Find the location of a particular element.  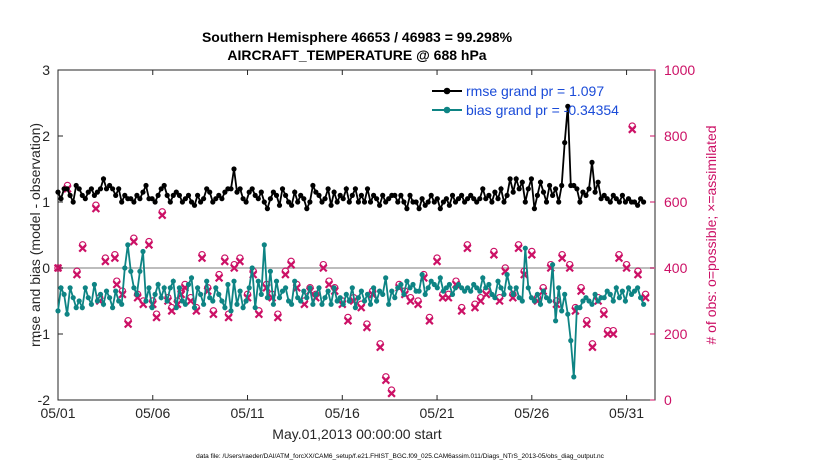

x-tick-label: 05/06 is located at coordinates (152, 413).